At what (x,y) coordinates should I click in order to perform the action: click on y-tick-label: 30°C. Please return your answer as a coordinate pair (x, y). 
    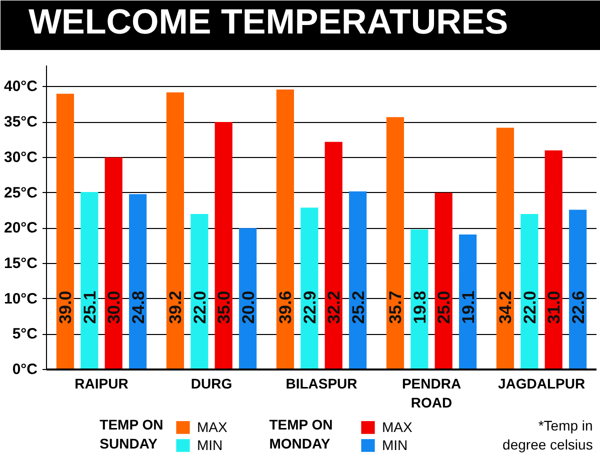
    Looking at the image, I should click on (21, 157).